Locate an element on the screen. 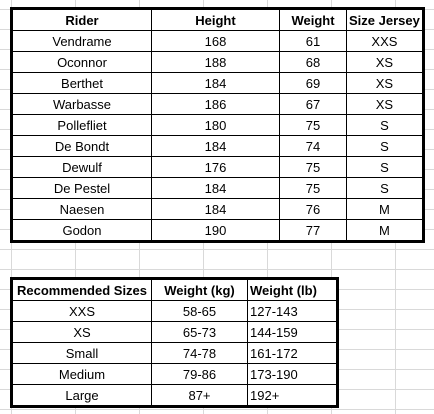 The image size is (434, 414). table-row: Warbasse 186 67 XS is located at coordinates (217, 104).